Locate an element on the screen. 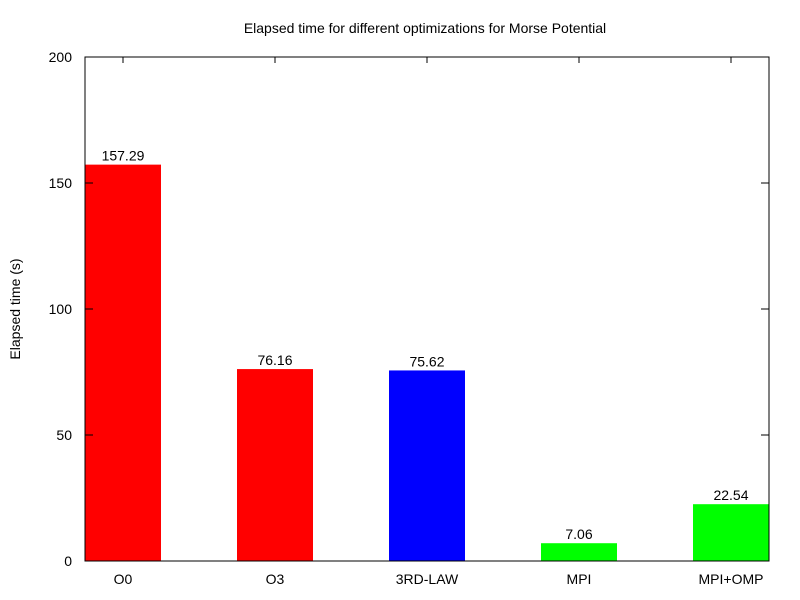 The height and width of the screenshot is (600, 800). bar-3rd-law is located at coordinates (427, 465).